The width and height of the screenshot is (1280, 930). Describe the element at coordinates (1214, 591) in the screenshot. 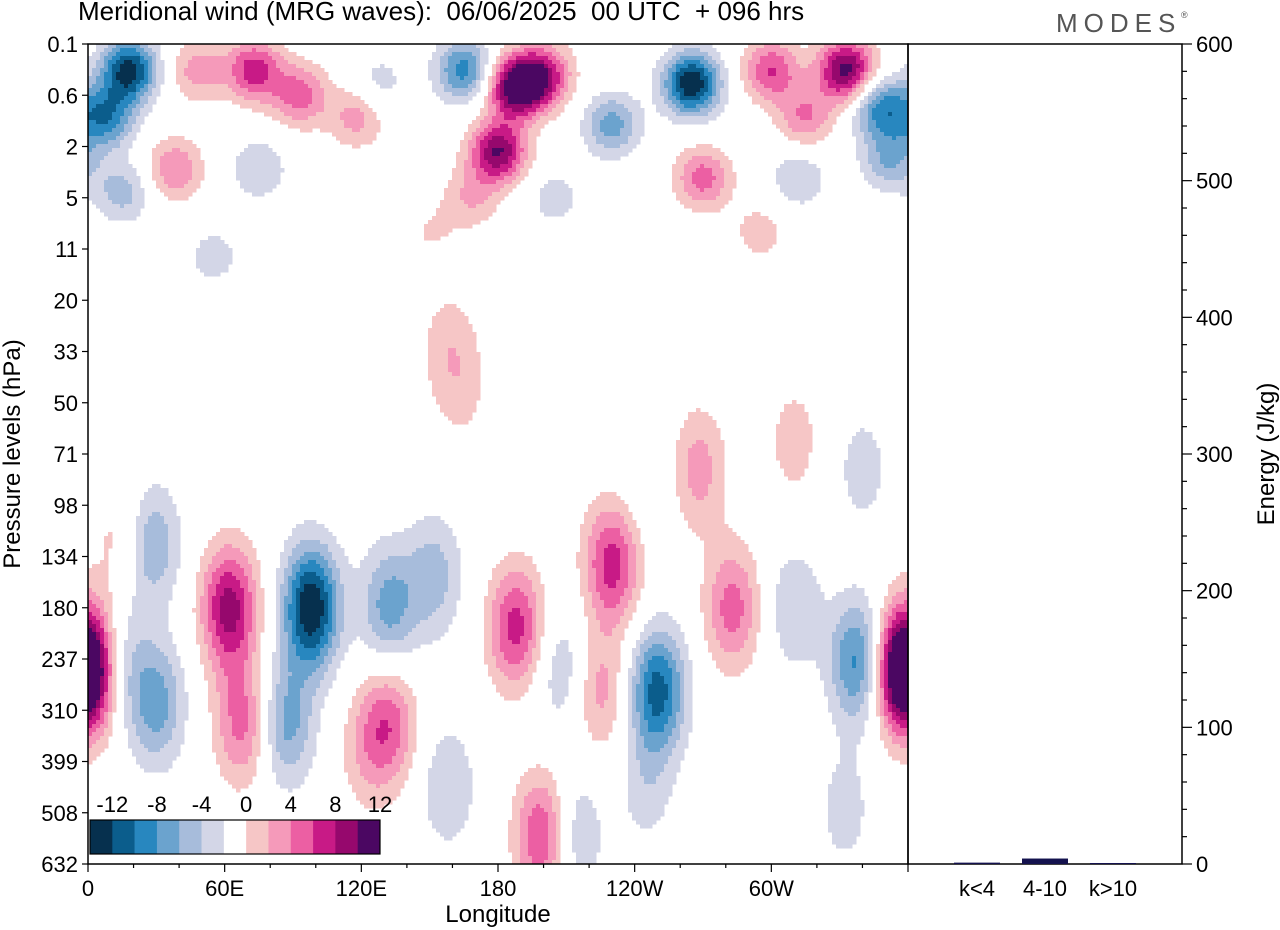

I see `energy-tick-label: 200` at that location.